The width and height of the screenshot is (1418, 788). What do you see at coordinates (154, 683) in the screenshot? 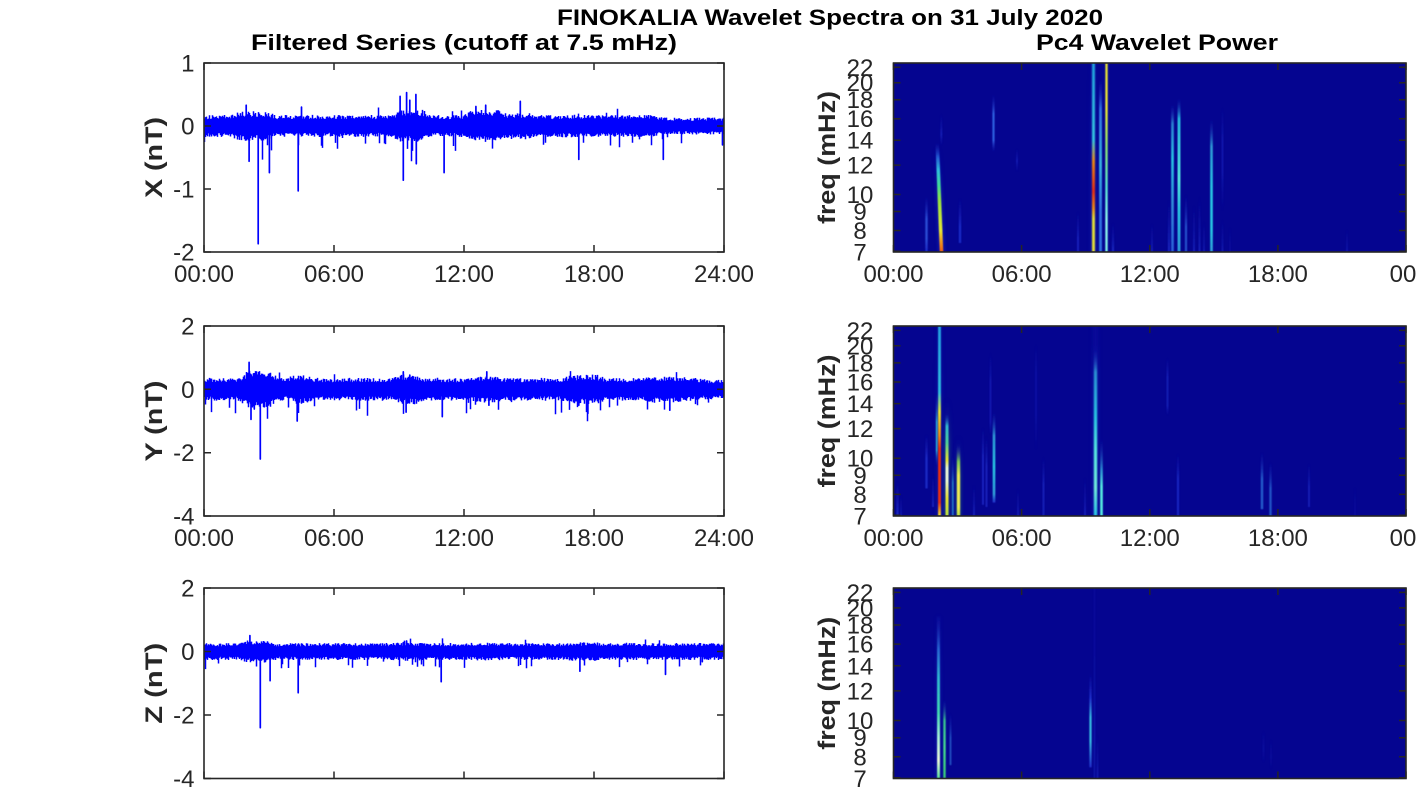
I see `svg-text: Z (nT)` at bounding box center [154, 683].